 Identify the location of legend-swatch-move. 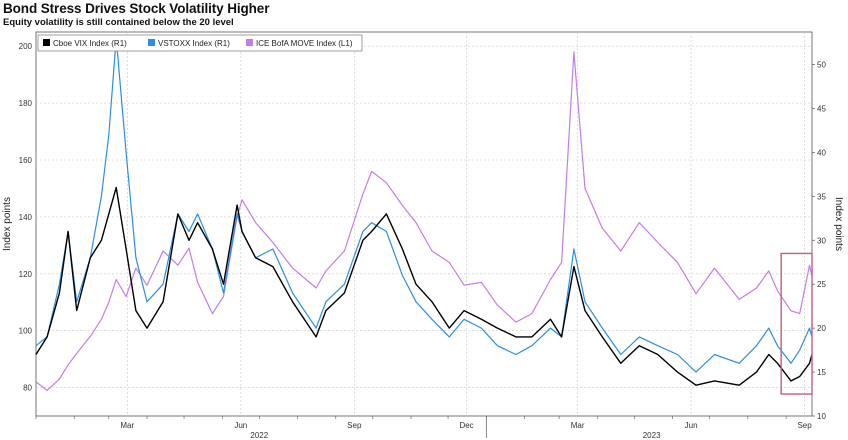
(249, 42).